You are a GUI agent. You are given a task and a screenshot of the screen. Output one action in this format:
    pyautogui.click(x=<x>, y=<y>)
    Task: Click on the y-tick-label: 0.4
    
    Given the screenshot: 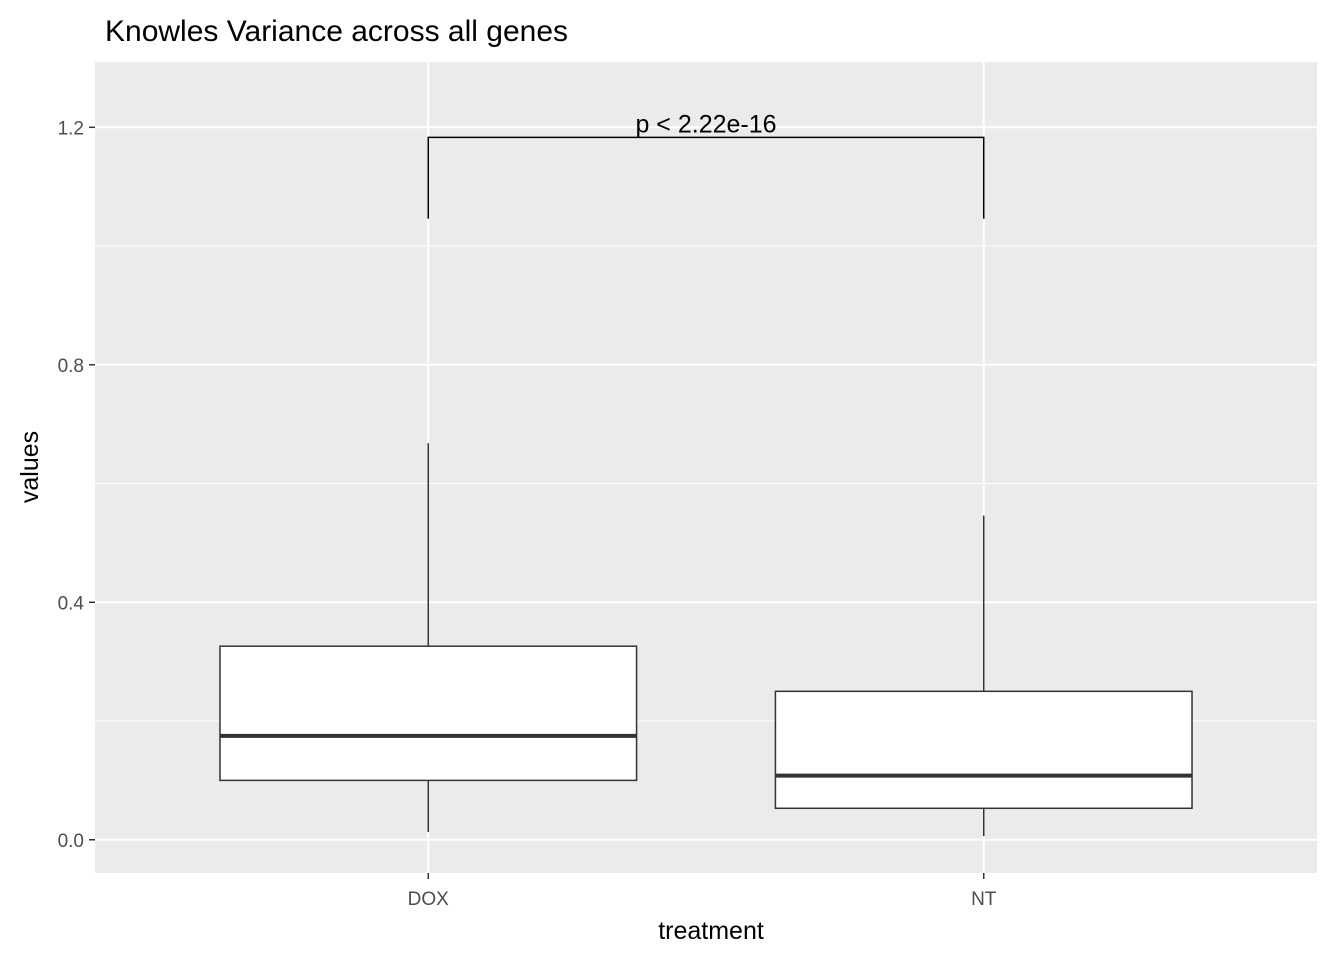 What is the action you would take?
    pyautogui.click(x=71, y=603)
    